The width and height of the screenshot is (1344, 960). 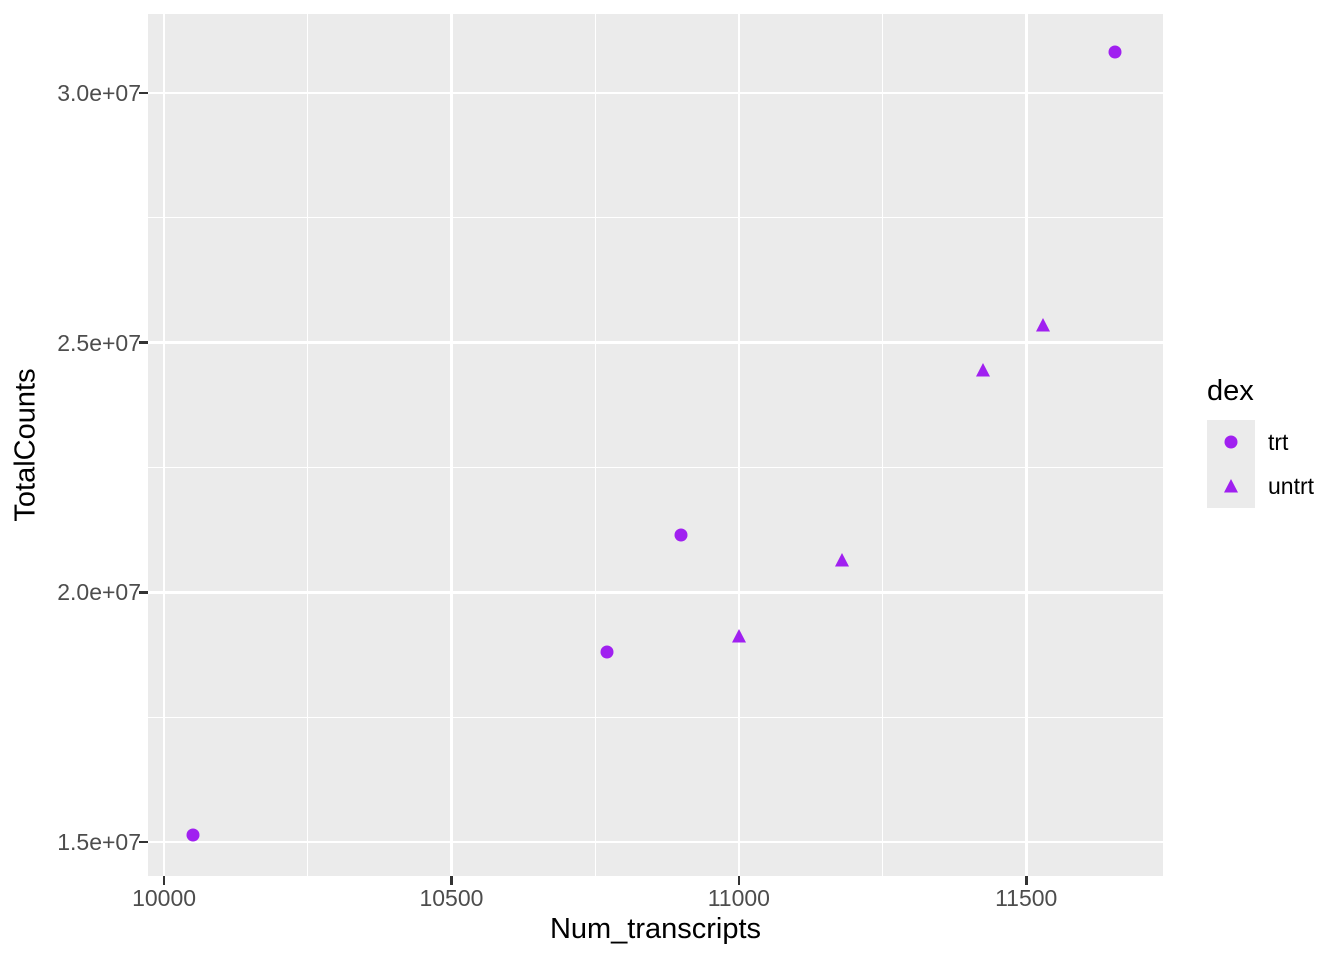 I want to click on legend-title: dex, so click(x=1230, y=391).